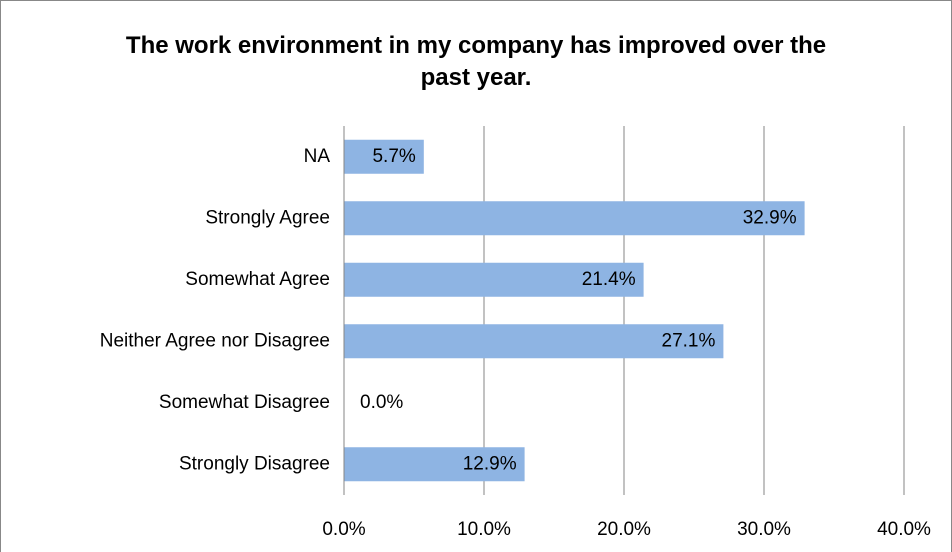 The width and height of the screenshot is (952, 552). What do you see at coordinates (624, 529) in the screenshot?
I see `x-tick-label: 20.0%` at bounding box center [624, 529].